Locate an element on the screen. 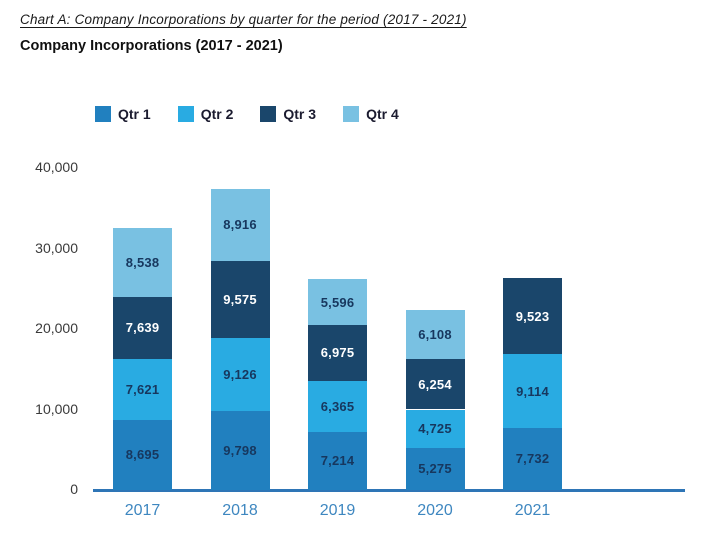  bar-segment-qtr1-2018: 9,798 is located at coordinates (240, 450).